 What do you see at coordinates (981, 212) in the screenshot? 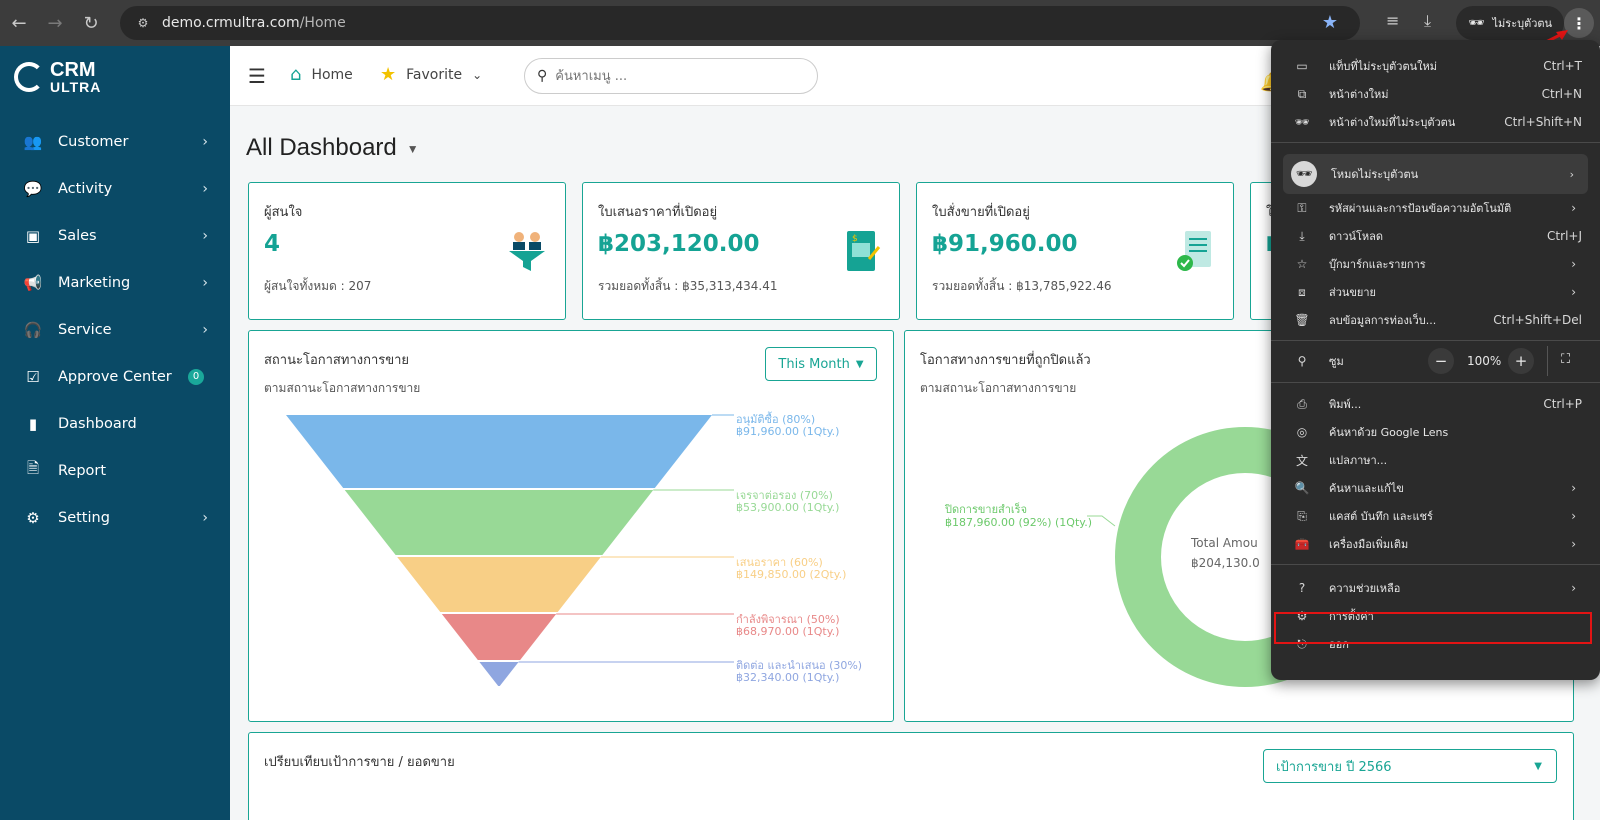
I see `stat-title: ใบสั่งขายที่เปิดอยู่` at bounding box center [981, 212].